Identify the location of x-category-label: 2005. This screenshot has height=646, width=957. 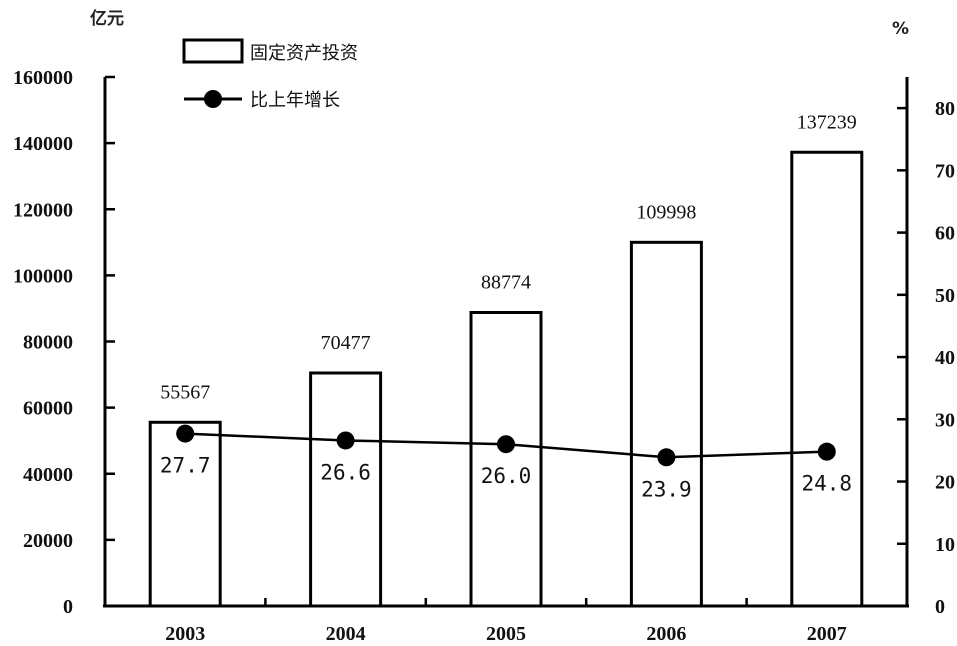
(506, 634).